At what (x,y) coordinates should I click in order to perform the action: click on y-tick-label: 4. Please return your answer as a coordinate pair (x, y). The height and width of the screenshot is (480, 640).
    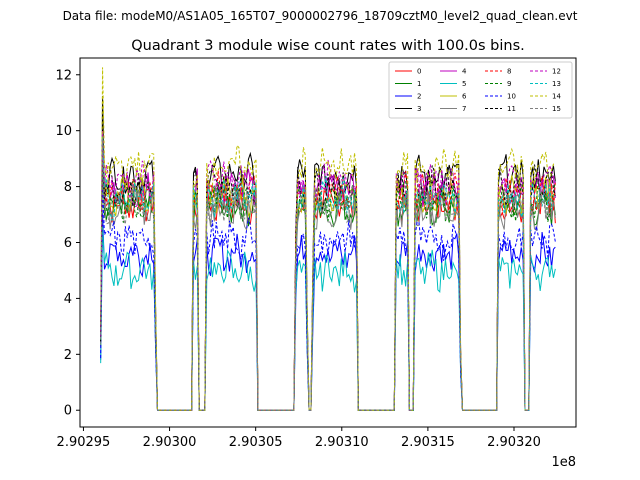
    Looking at the image, I should click on (68, 299).